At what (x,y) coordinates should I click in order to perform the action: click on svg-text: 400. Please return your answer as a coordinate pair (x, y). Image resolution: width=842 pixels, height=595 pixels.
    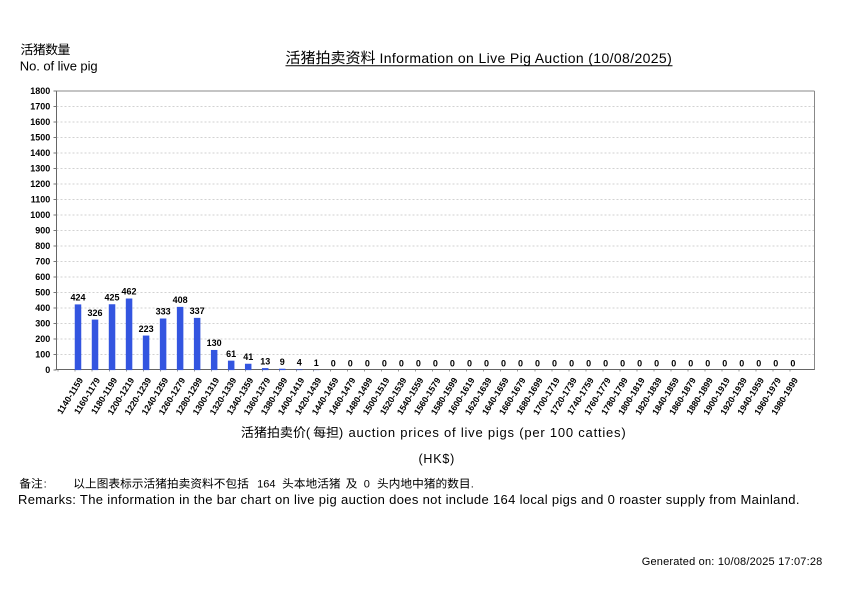
    Looking at the image, I should click on (42, 308).